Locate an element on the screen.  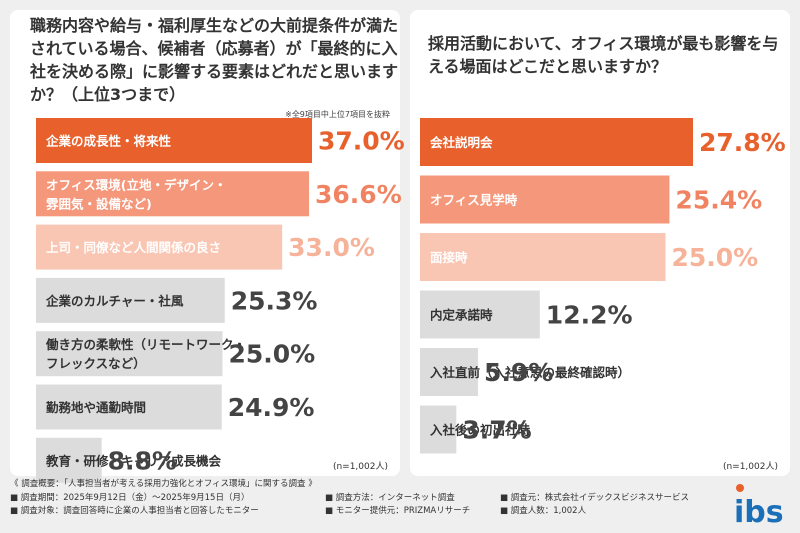
logo-text: ibs is located at coordinates (759, 511).